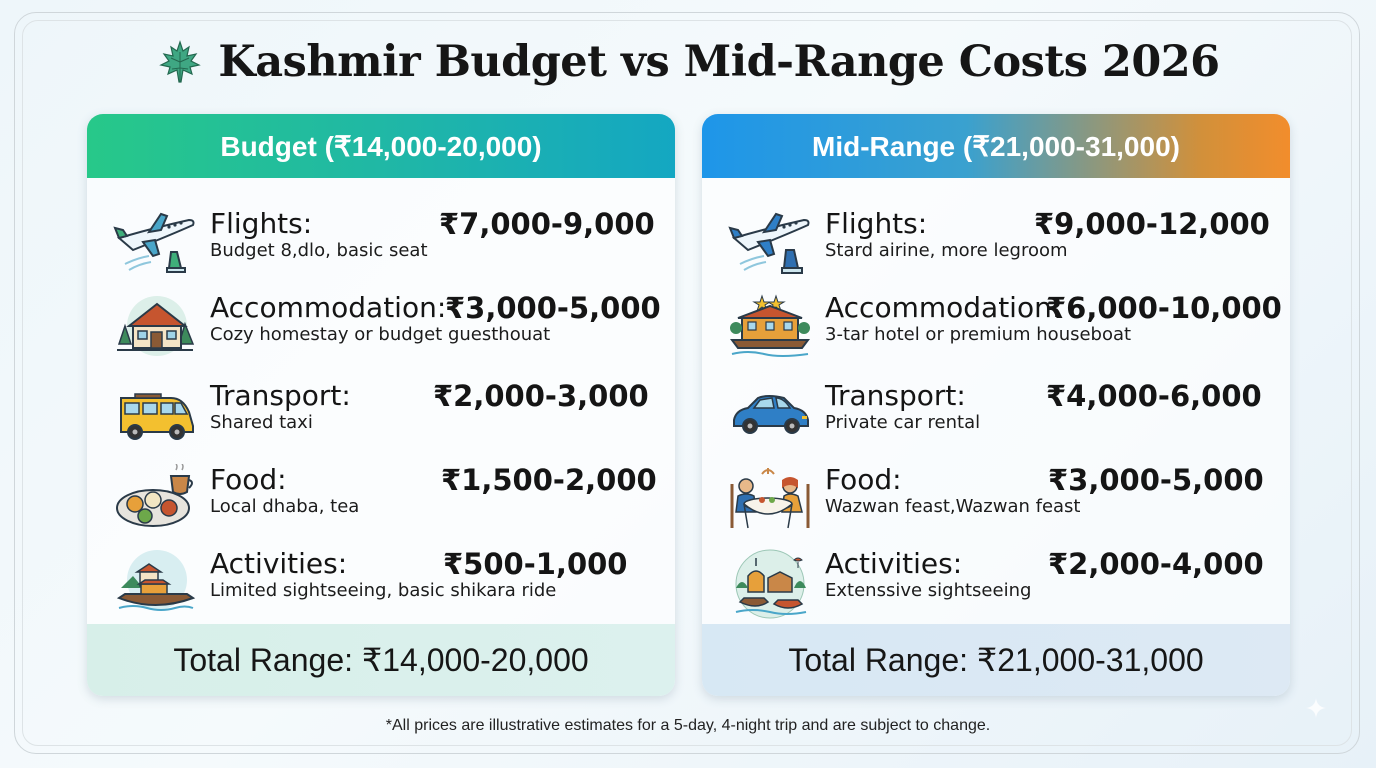 The height and width of the screenshot is (768, 1376). What do you see at coordinates (943, 307) in the screenshot?
I see `mid-accommodation-label: Accommodation:` at bounding box center [943, 307].